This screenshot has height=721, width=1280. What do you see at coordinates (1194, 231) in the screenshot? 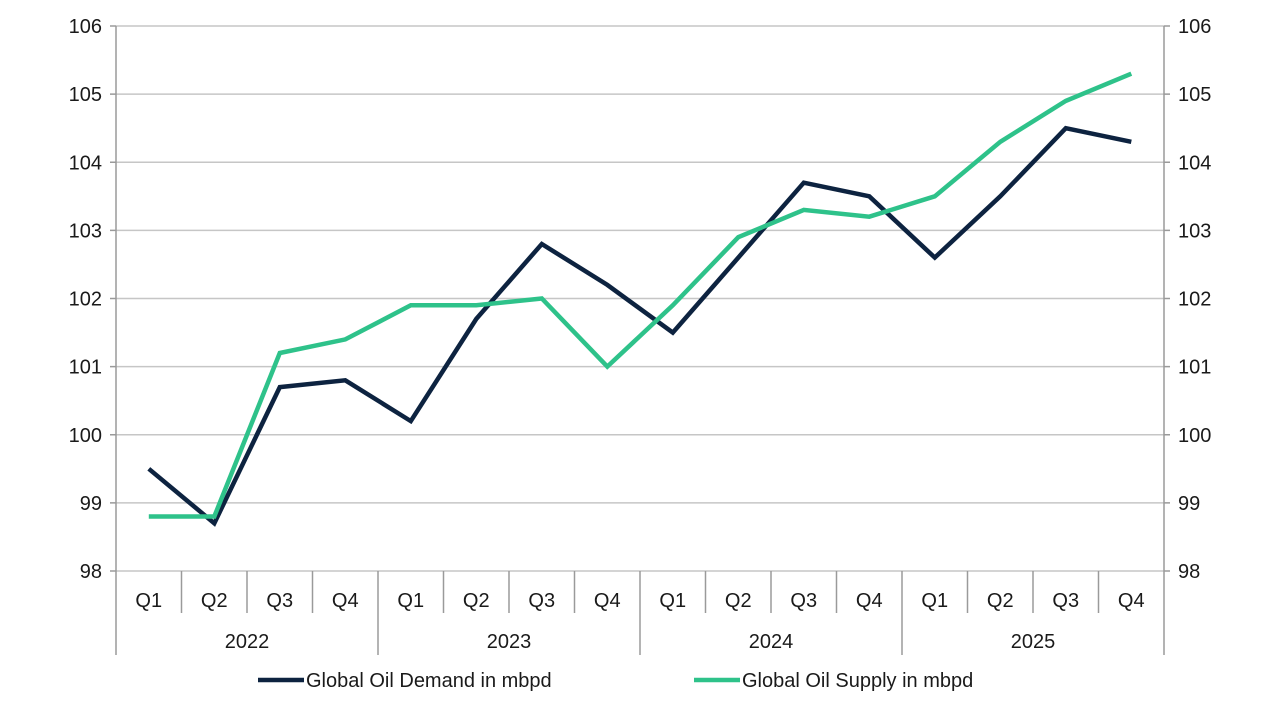
I see `y2-tick-label: 103` at bounding box center [1194, 231].